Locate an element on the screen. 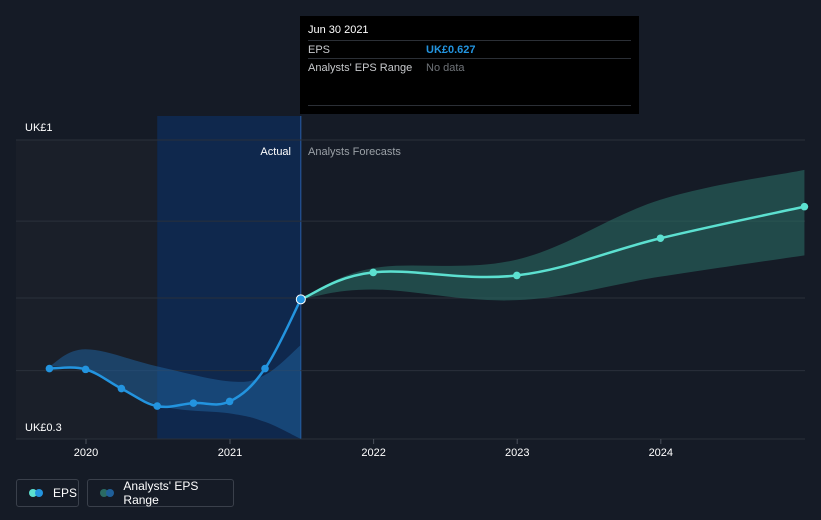 This screenshot has height=520, width=821. forecast-line is located at coordinates (552, 253).